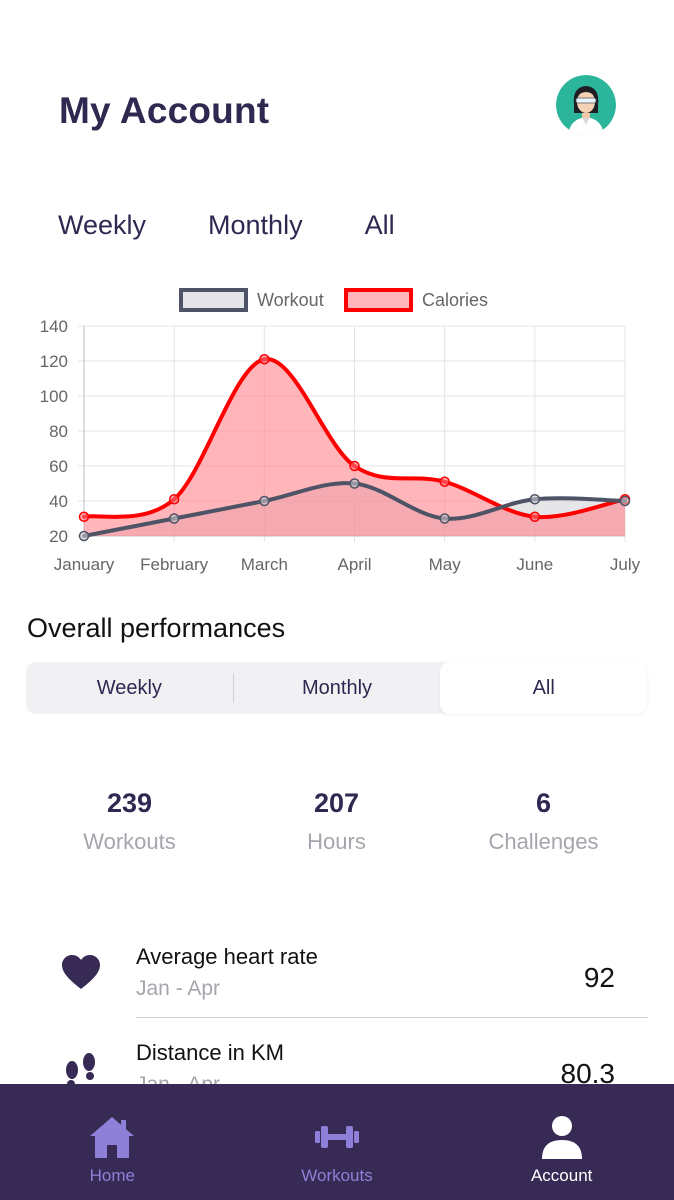 The image size is (674, 1200). Describe the element at coordinates (264, 564) in the screenshot. I see `x-tick-label: March` at that location.